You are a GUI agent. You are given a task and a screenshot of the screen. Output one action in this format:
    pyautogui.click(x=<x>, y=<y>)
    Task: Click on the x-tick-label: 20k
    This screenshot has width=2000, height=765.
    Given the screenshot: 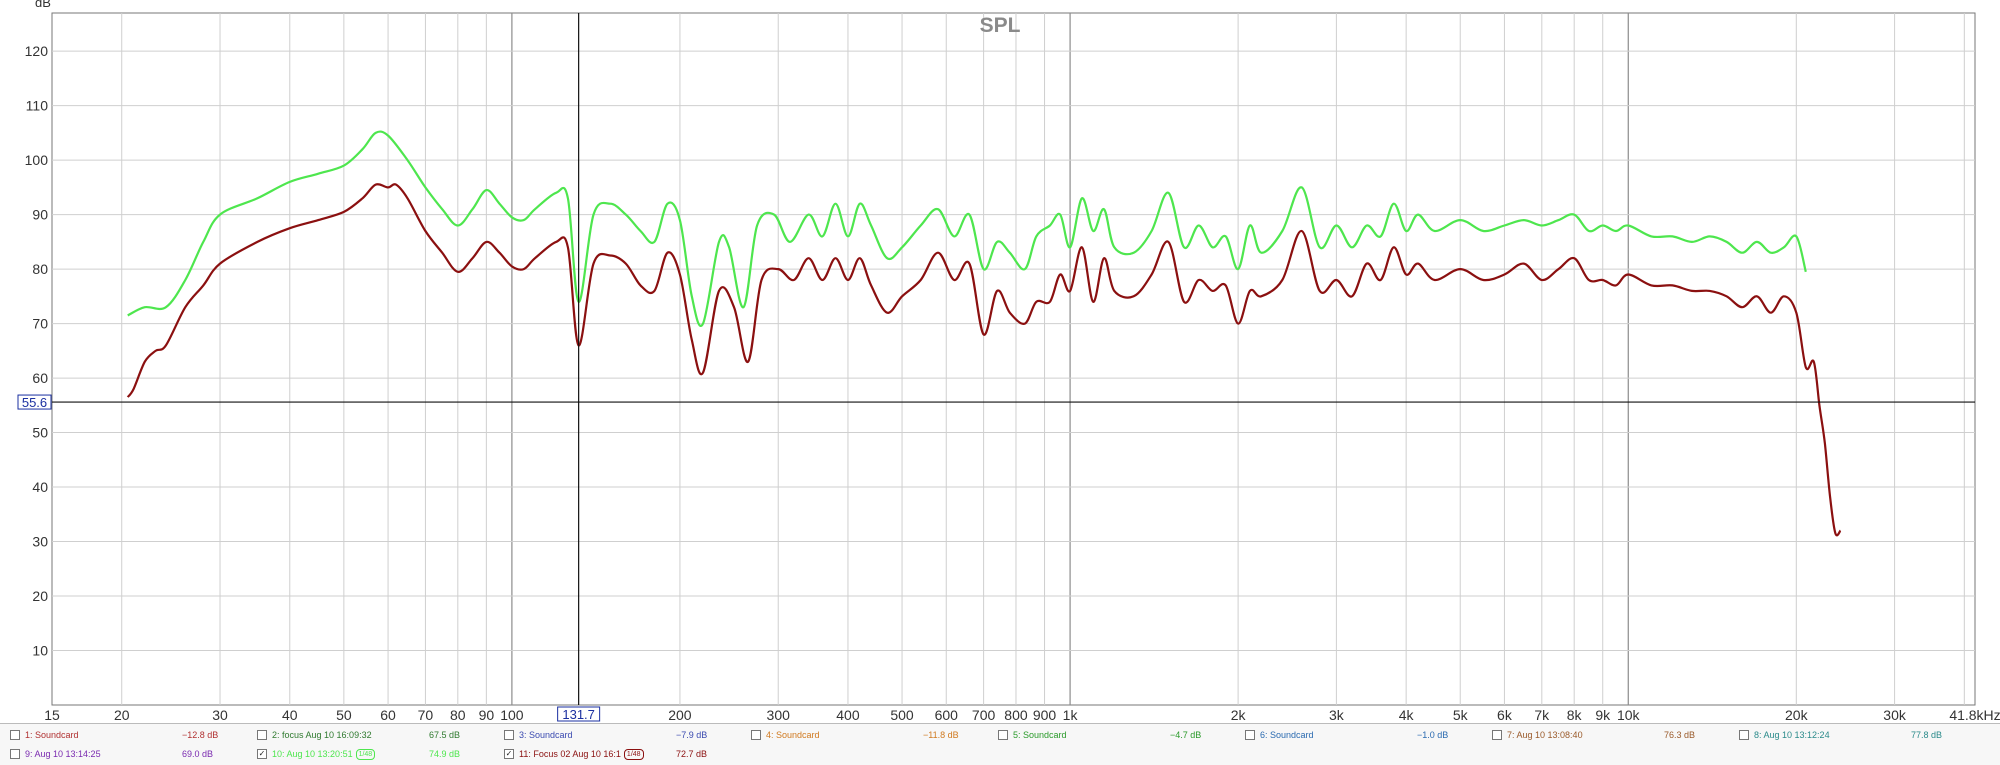 What is the action you would take?
    pyautogui.click(x=1797, y=715)
    